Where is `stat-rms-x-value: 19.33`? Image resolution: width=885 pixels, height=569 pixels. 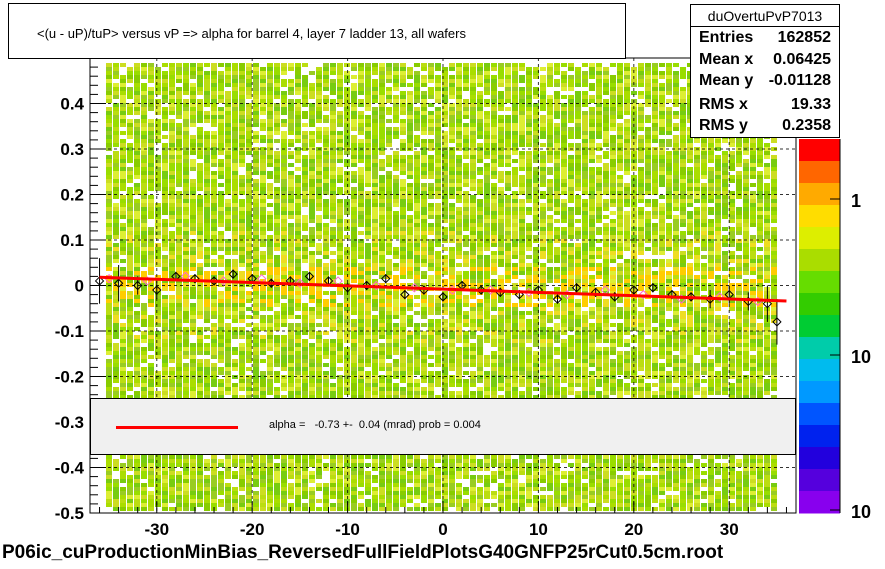
stat-rms-x-value: 19.33 is located at coordinates (810, 104).